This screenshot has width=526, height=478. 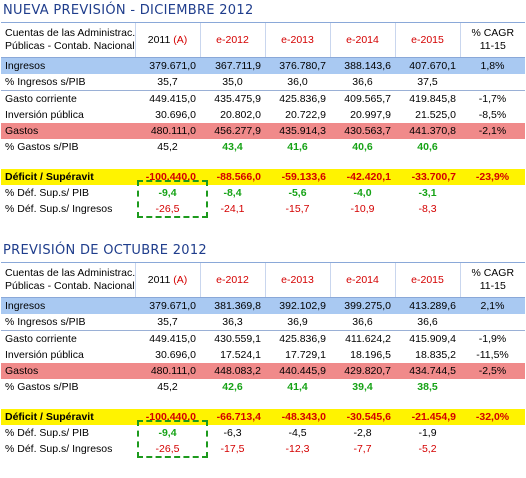 What do you see at coordinates (232, 177) in the screenshot?
I see `cell-value: -88.566,0` at bounding box center [232, 177].